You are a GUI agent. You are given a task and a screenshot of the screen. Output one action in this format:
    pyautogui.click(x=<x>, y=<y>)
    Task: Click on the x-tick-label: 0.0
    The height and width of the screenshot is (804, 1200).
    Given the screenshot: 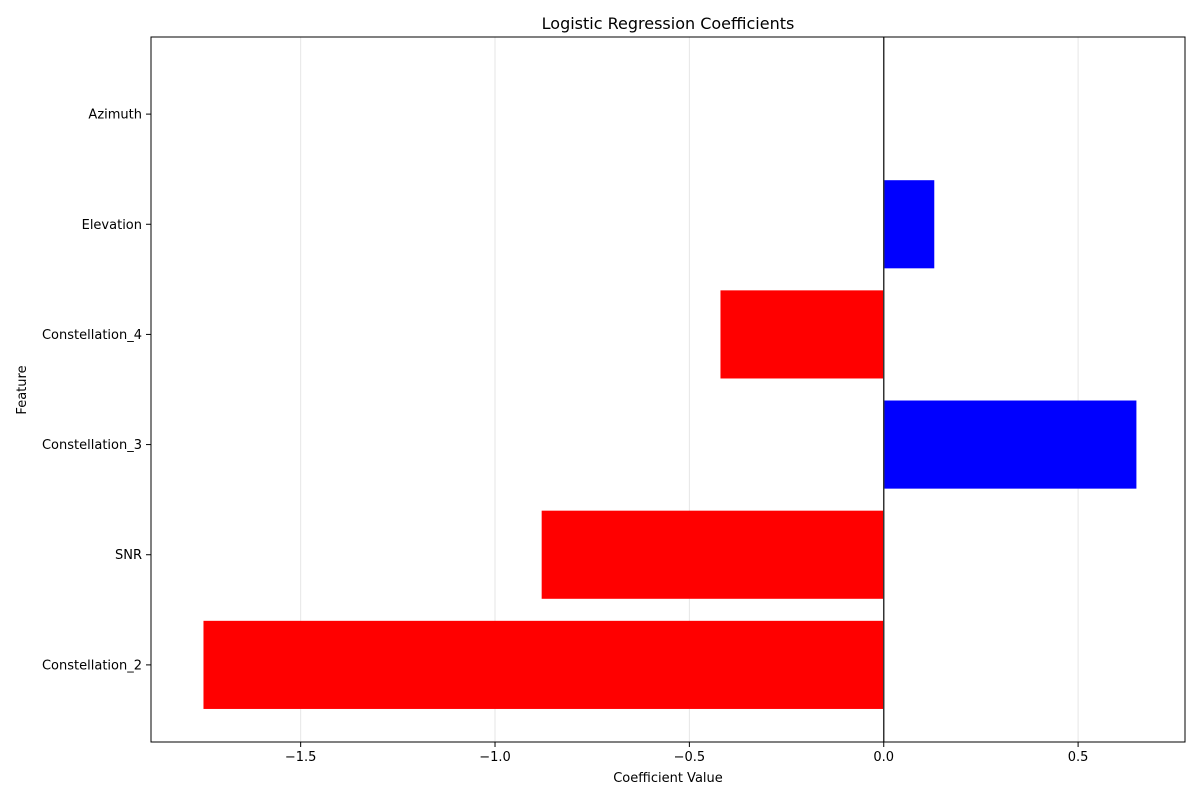 What is the action you would take?
    pyautogui.click(x=883, y=757)
    